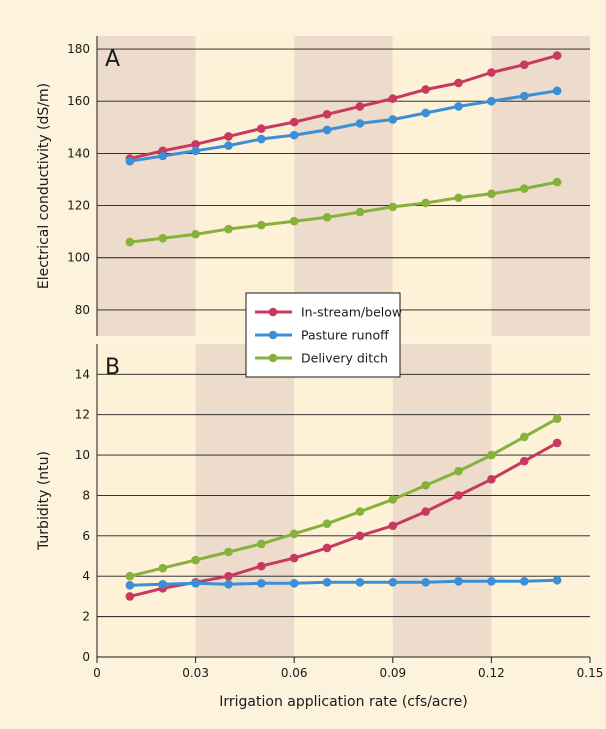 The width and height of the screenshot is (606, 729). I want to click on x-tick-label: 0.09, so click(392, 673).